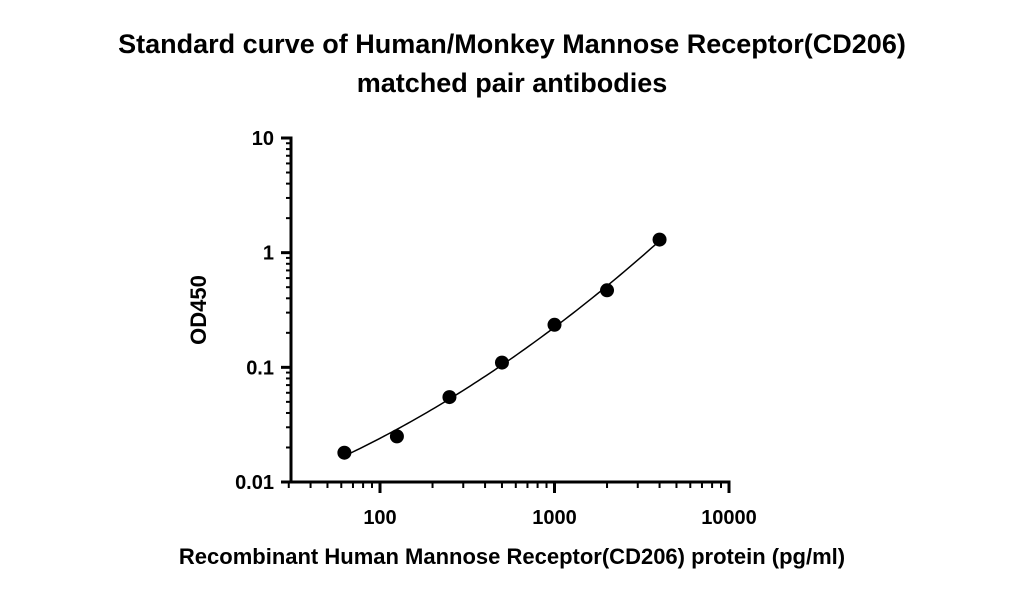 This screenshot has height=596, width=1024. What do you see at coordinates (254, 483) in the screenshot?
I see `y-tick-label: 0.01` at bounding box center [254, 483].